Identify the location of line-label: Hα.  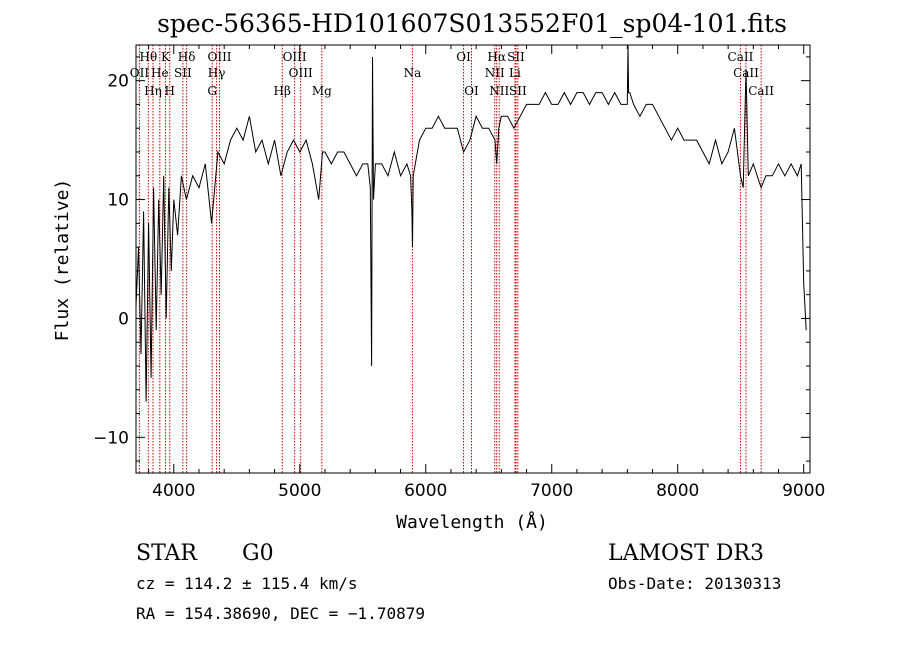
(496, 57).